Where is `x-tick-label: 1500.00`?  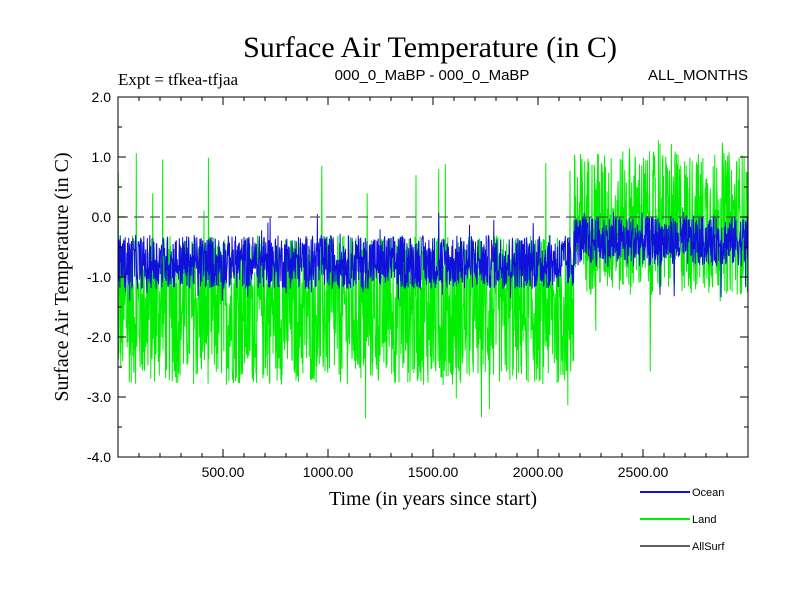 x-tick-label: 1500.00 is located at coordinates (433, 472).